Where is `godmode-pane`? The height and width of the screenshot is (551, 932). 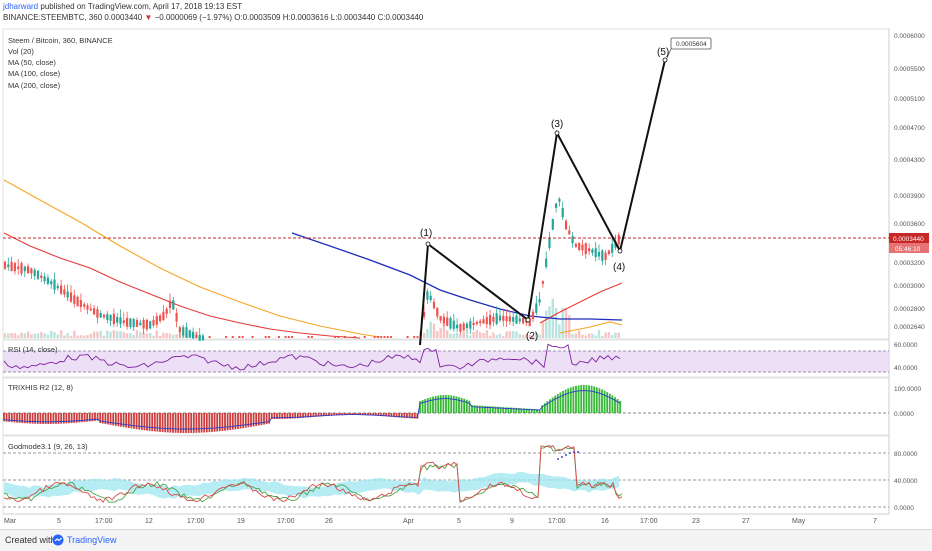 godmode-pane is located at coordinates (446, 475).